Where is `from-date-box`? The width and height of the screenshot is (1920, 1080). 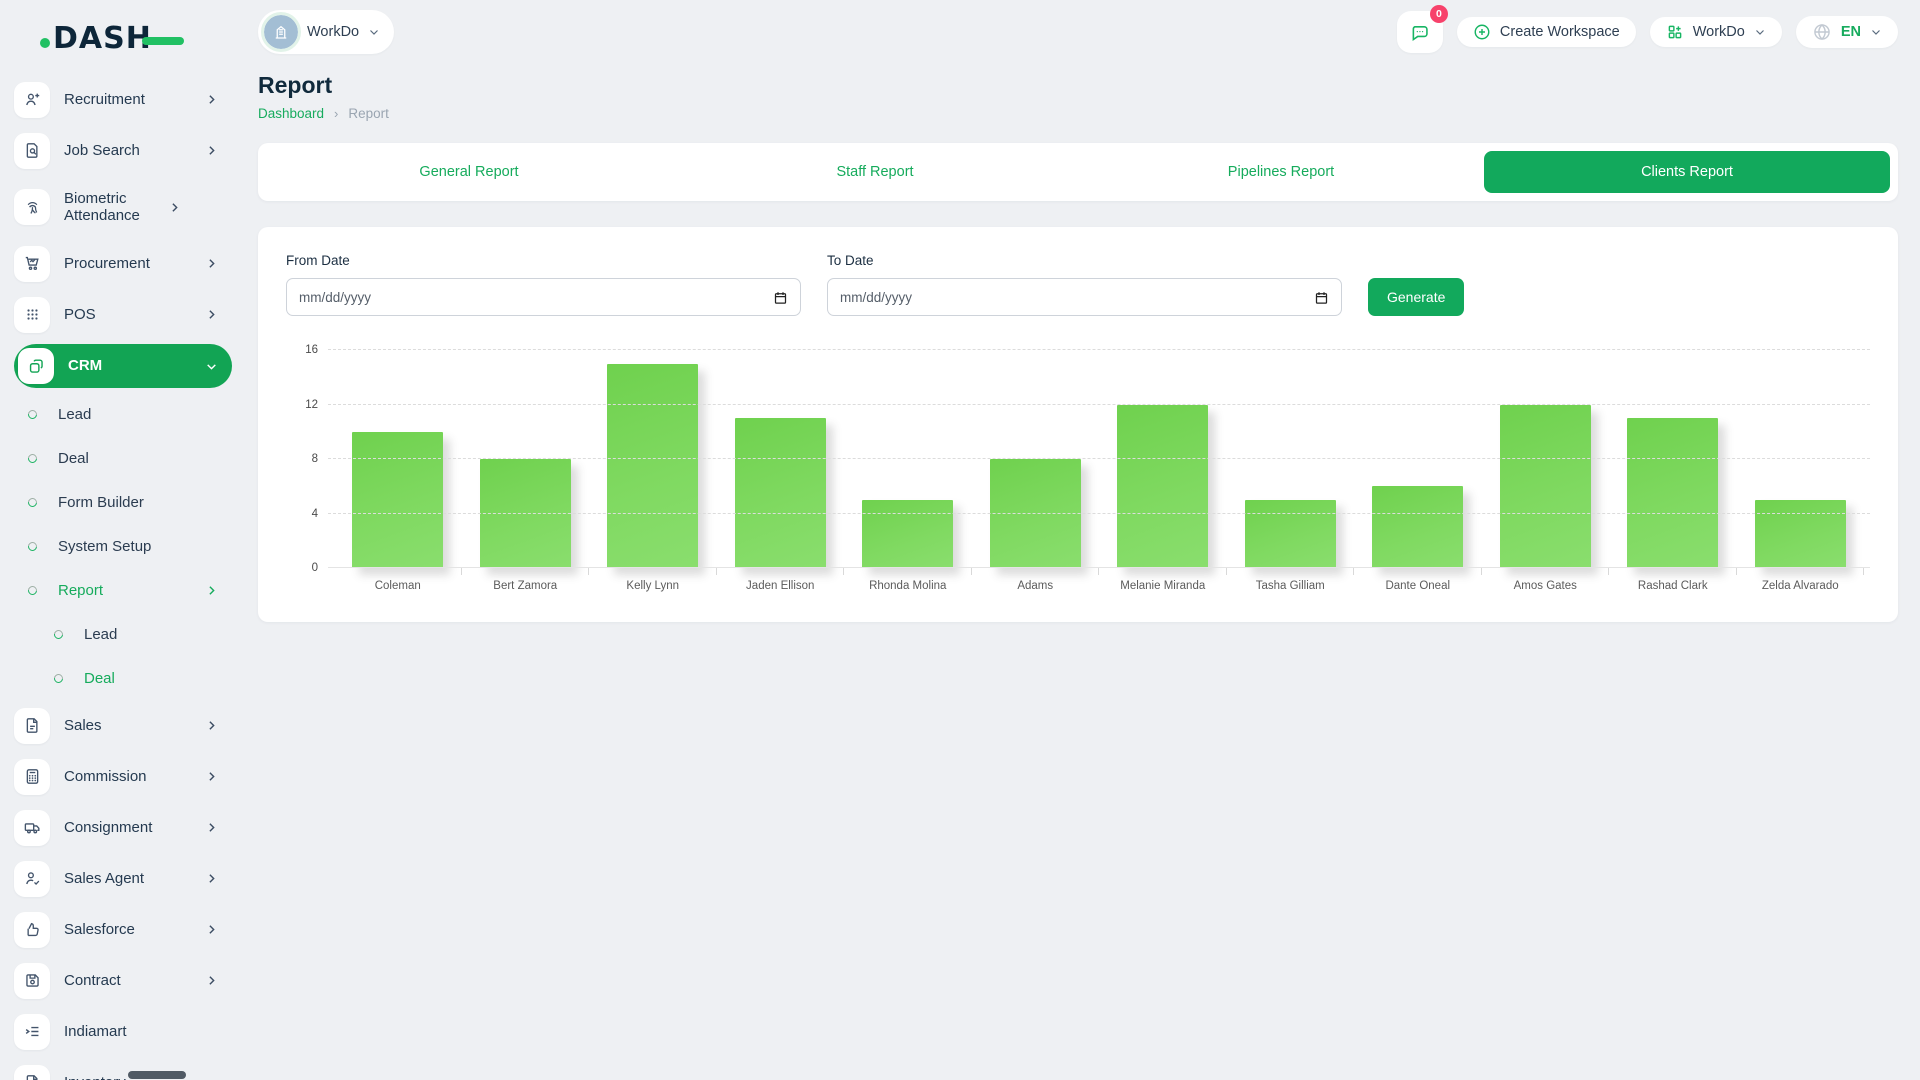 from-date-box is located at coordinates (543, 297).